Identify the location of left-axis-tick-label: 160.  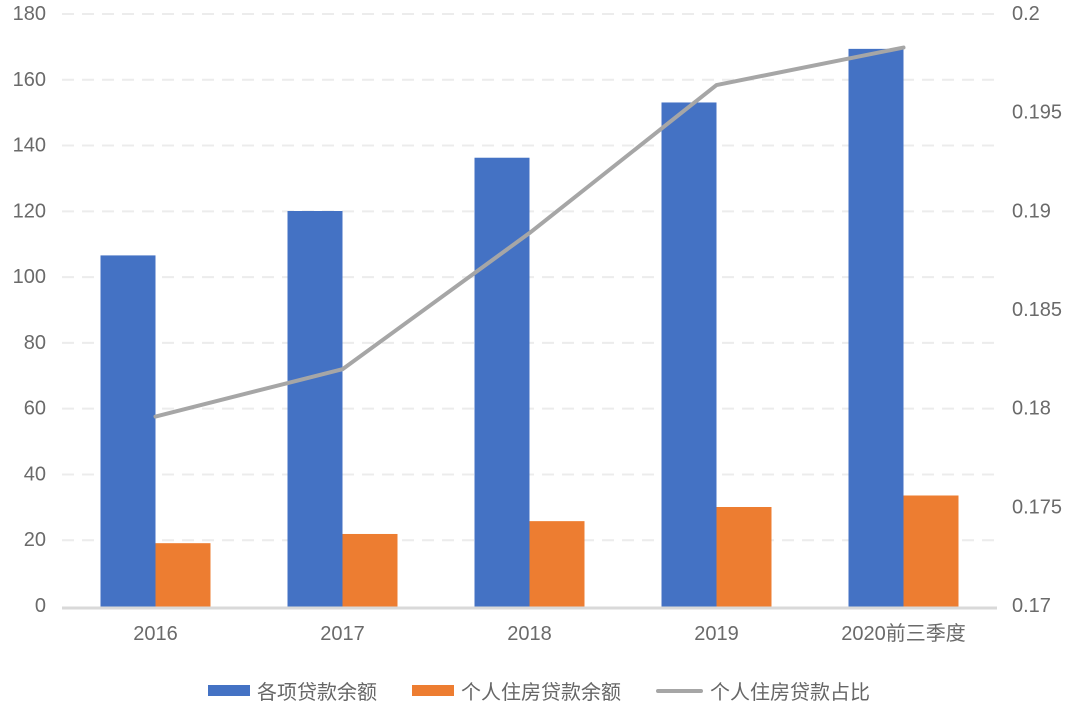
(29, 80).